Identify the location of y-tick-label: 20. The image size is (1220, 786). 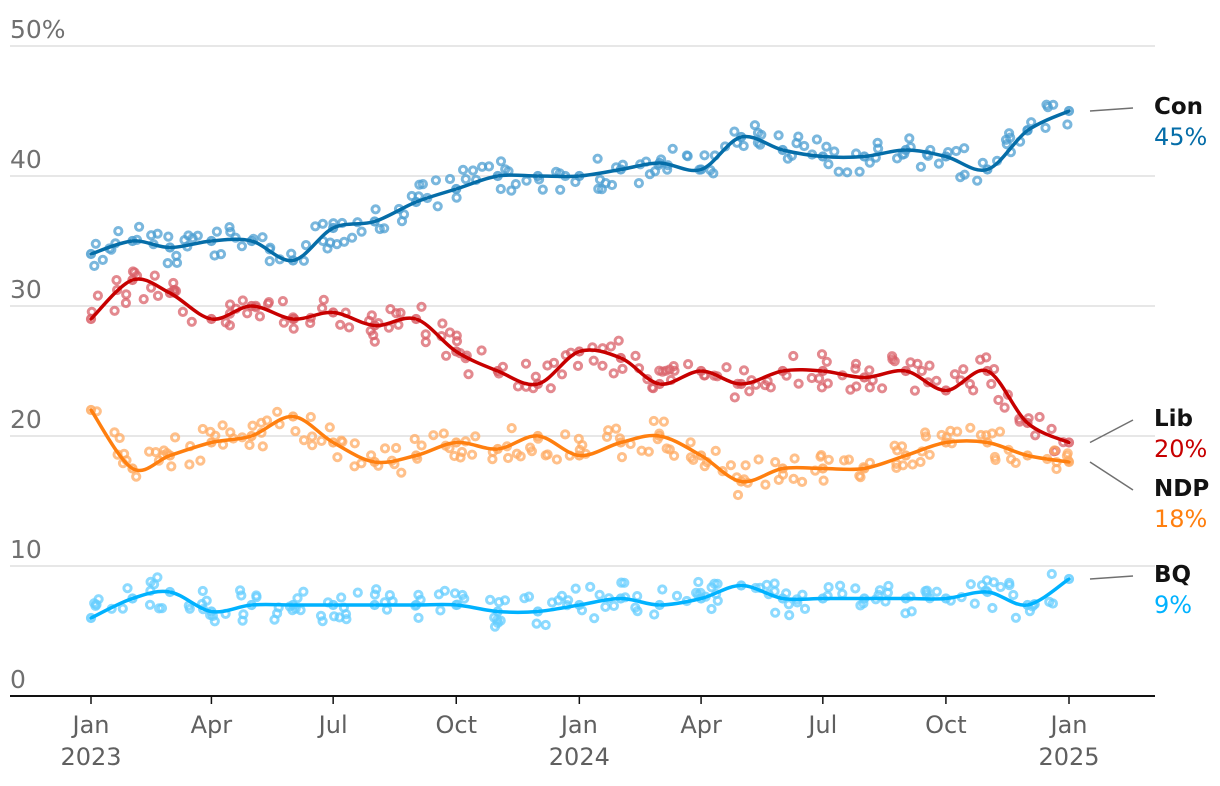
(26, 419).